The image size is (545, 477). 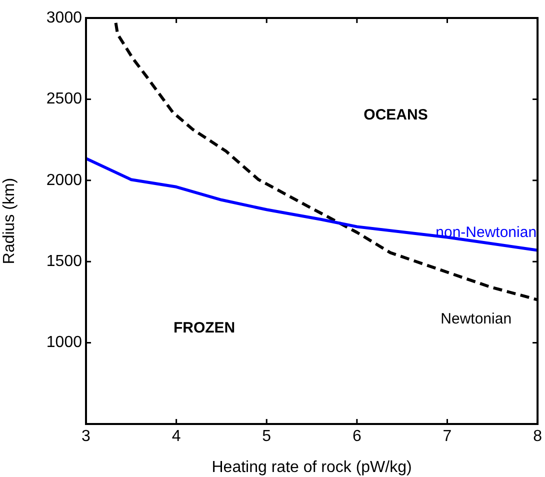 I want to click on x-tick-label: 8, so click(x=537, y=437).